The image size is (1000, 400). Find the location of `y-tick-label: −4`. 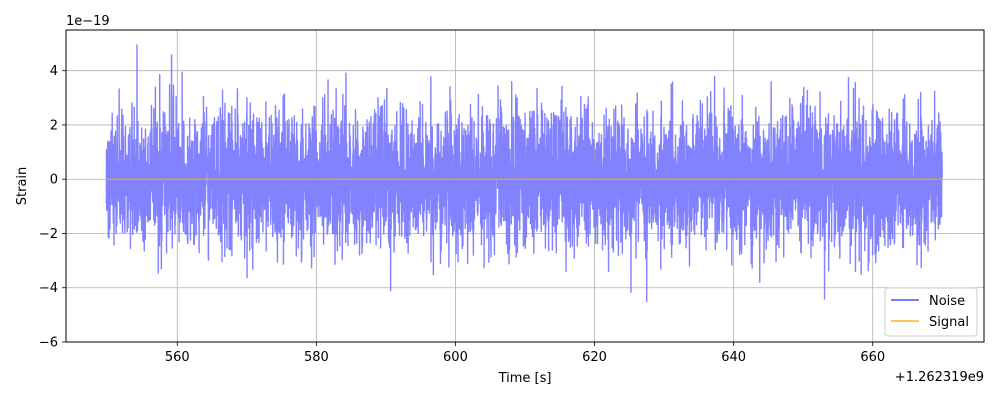

y-tick-label: −4 is located at coordinates (48, 288).